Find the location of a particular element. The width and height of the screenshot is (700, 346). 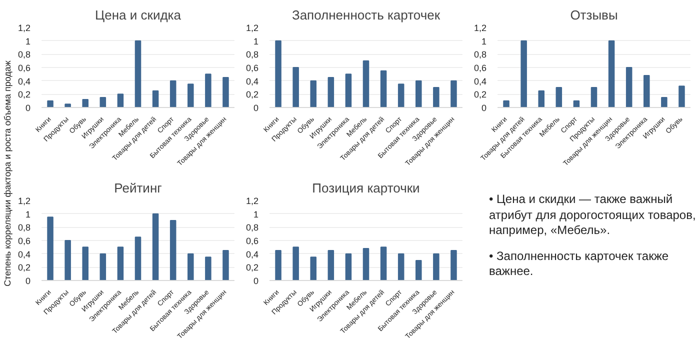

text: • Цена и скидки — также важный атрибут для дорогостоящих товаров, например, «Мебель». is located at coordinates (593, 215).